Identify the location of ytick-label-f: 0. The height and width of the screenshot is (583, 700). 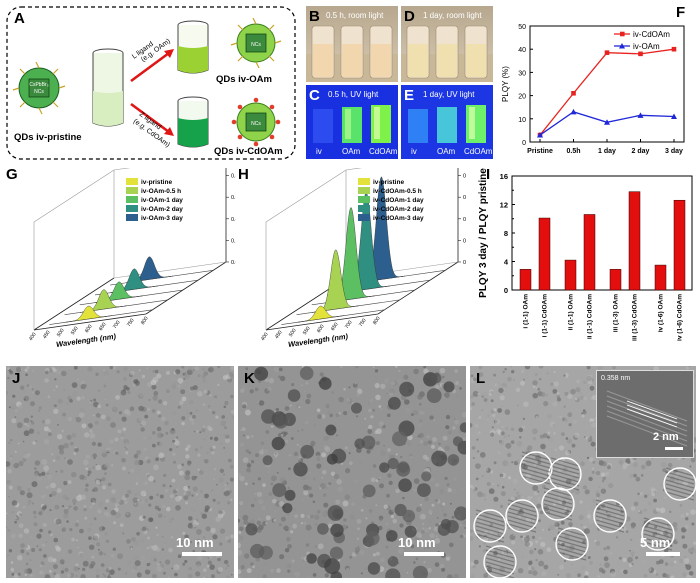
(524, 143).